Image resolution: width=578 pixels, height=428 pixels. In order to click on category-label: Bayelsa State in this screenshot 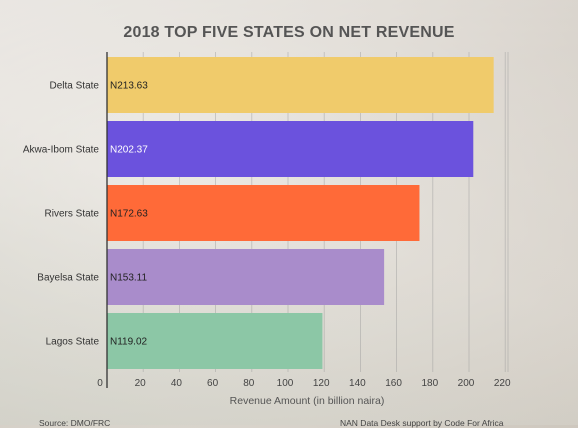, I will do `click(68, 278)`.